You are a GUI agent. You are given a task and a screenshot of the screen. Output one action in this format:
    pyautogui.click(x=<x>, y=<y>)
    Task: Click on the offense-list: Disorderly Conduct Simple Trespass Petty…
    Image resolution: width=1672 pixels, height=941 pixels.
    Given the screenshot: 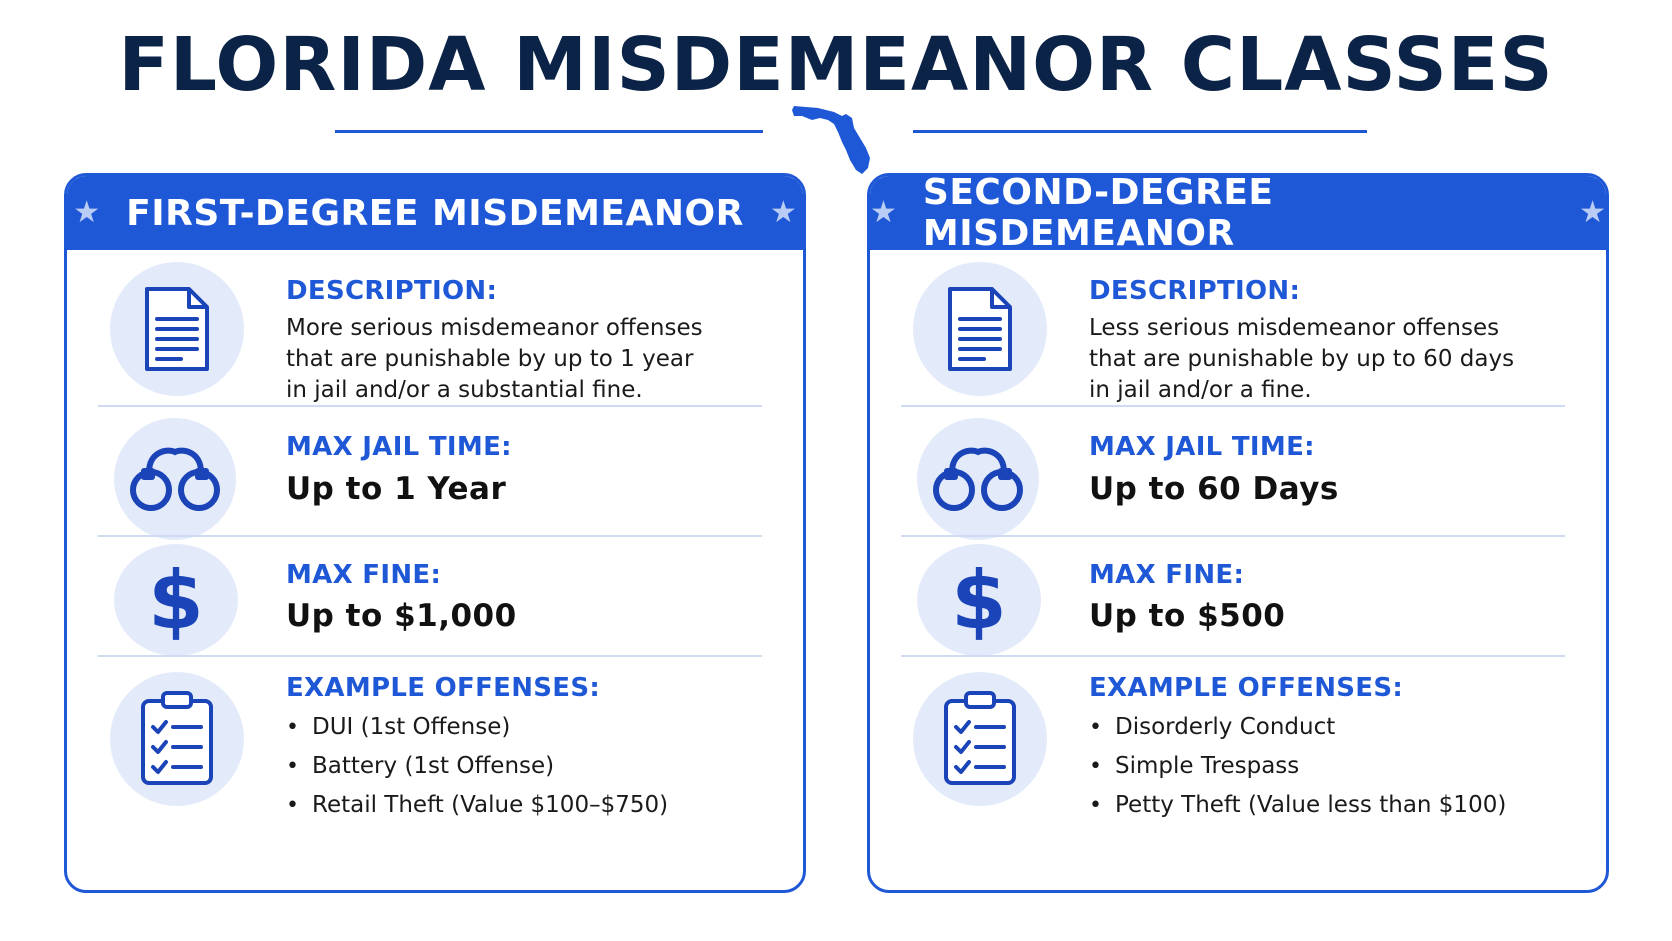 What is the action you would take?
    pyautogui.click(x=1297, y=766)
    